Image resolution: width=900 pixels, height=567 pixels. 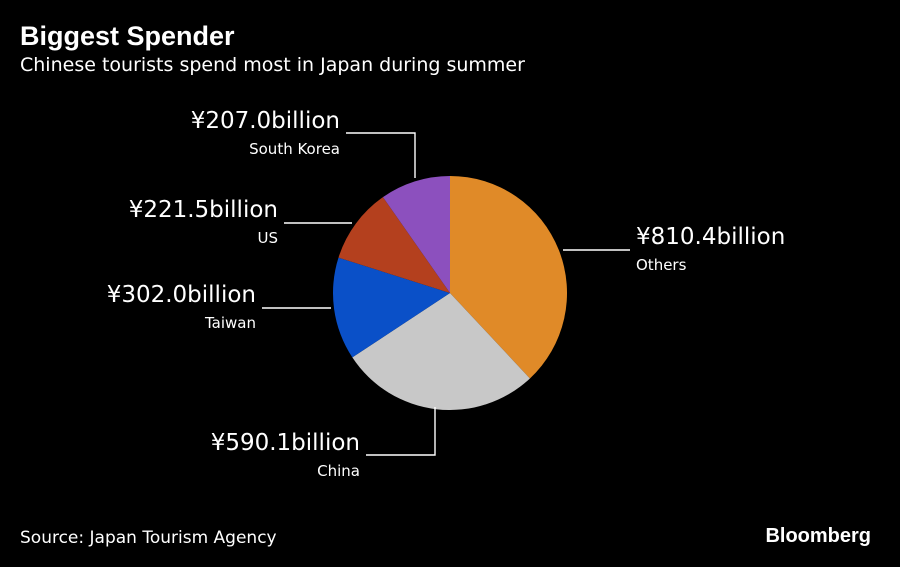 I want to click on value-label-taiwan: ¥302.0billion, so click(x=181, y=295).